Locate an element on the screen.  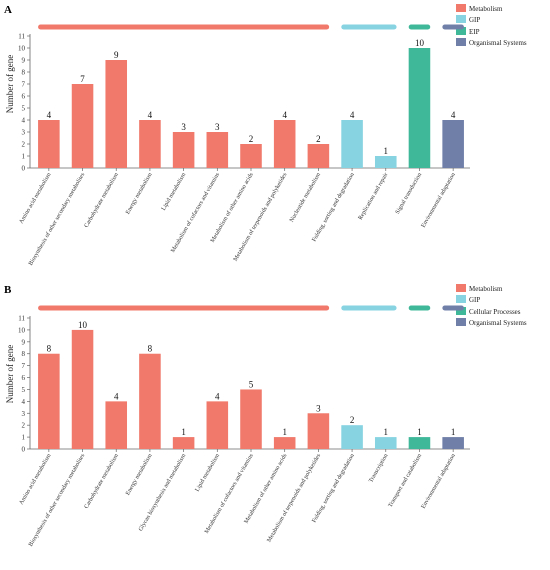
panel-a-y-axis-label: Number of gene is located at coordinates (10, 84).